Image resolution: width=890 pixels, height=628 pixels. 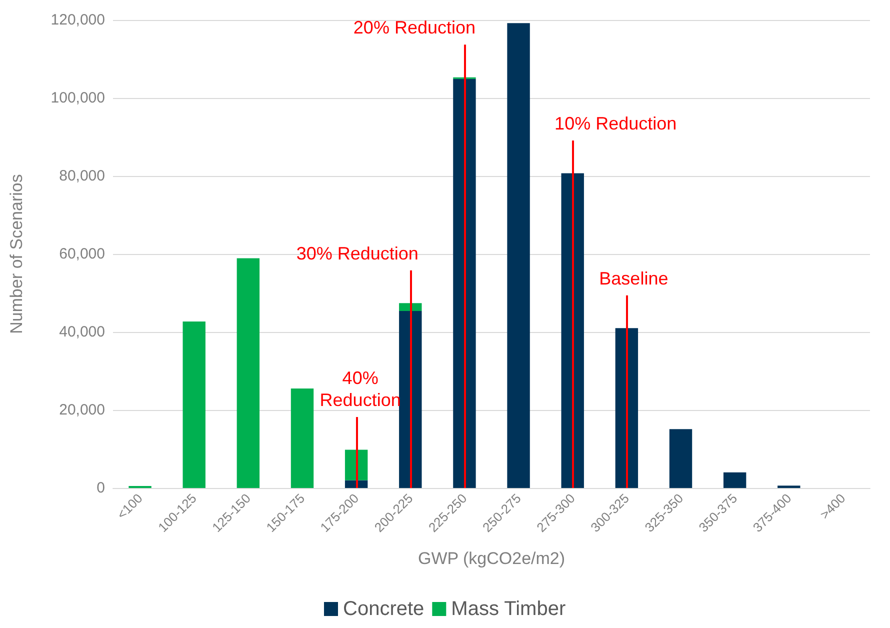 I want to click on y-tick-label: 20,000, so click(x=82, y=410).